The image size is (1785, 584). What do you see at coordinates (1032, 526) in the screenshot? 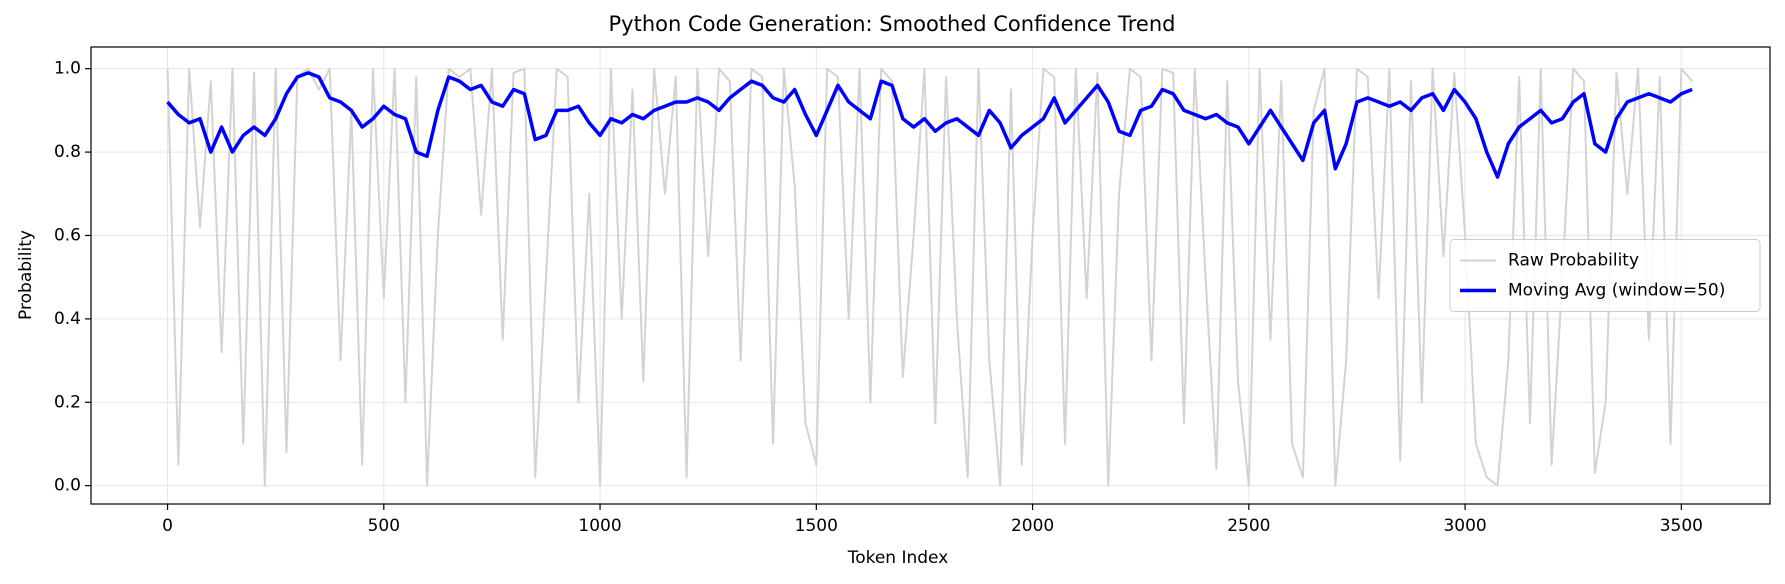
I see `x-tick-label: 2000` at bounding box center [1032, 526].